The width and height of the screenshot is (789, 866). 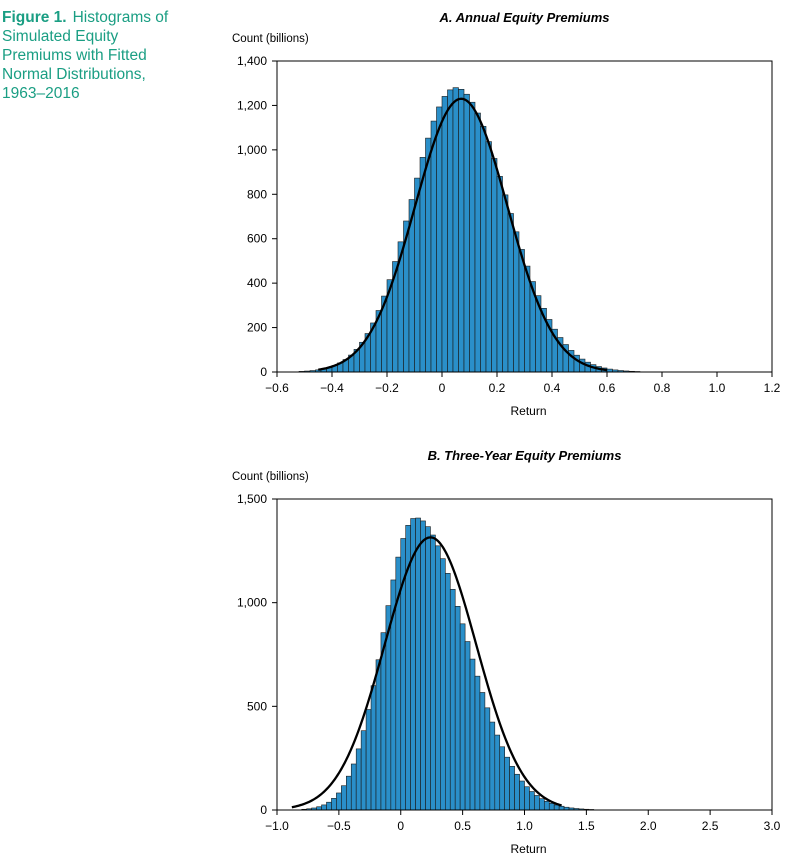 I want to click on y-tick-label: 1,500, so click(x=252, y=499).